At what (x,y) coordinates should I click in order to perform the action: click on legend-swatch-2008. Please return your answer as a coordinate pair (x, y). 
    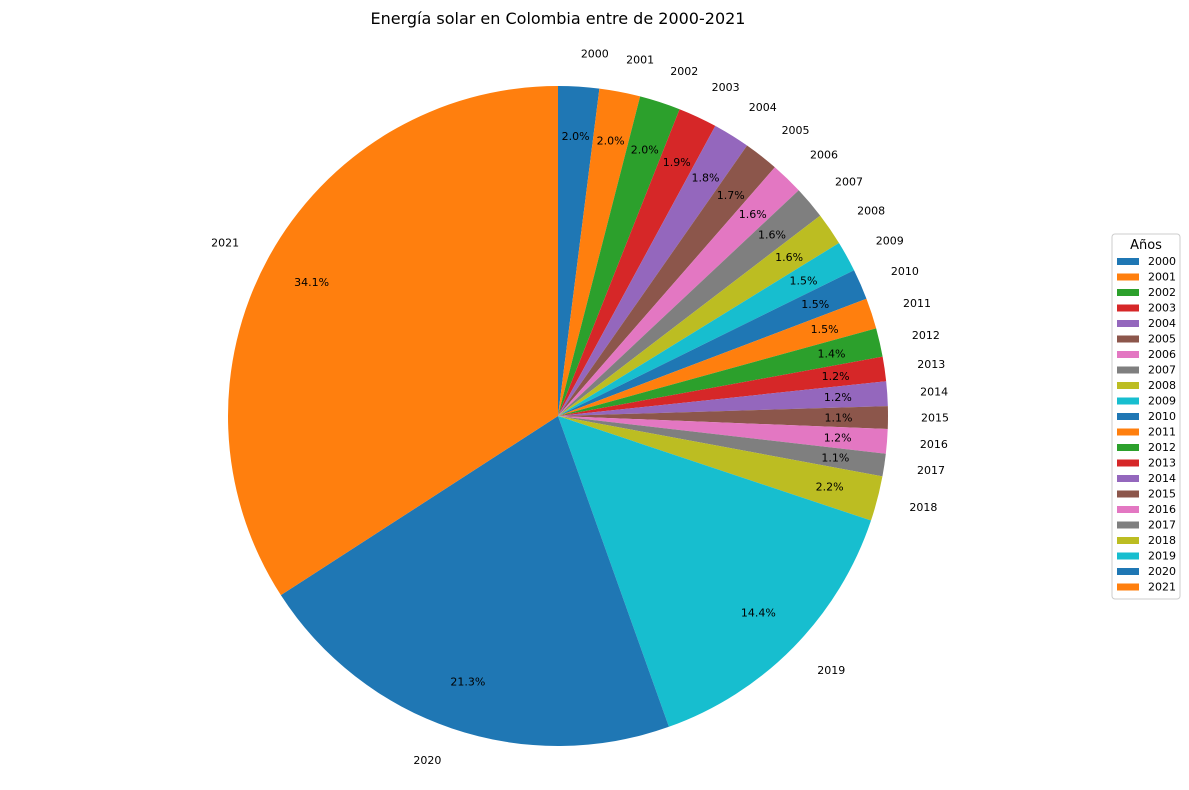
    Looking at the image, I should click on (1128, 385).